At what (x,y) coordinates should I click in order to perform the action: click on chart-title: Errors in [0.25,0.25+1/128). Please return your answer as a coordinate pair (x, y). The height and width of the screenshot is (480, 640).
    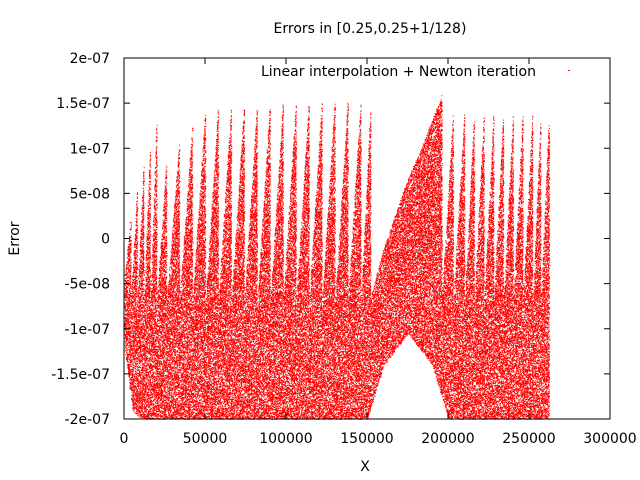
    Looking at the image, I should click on (370, 29).